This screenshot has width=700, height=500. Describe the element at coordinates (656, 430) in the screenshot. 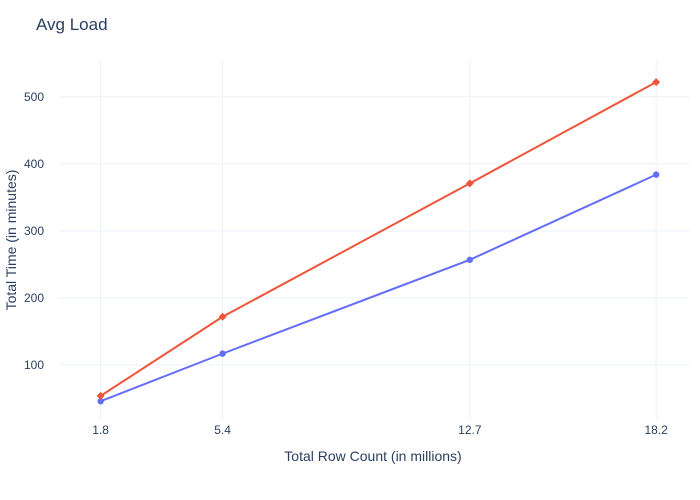

I see `x-tick-label: 18.2` at that location.